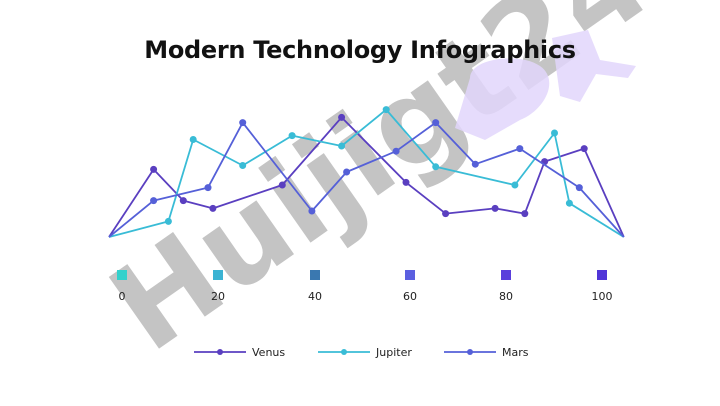 The height and width of the screenshot is (406, 720). I want to click on x-tick-label: 60, so click(410, 296).